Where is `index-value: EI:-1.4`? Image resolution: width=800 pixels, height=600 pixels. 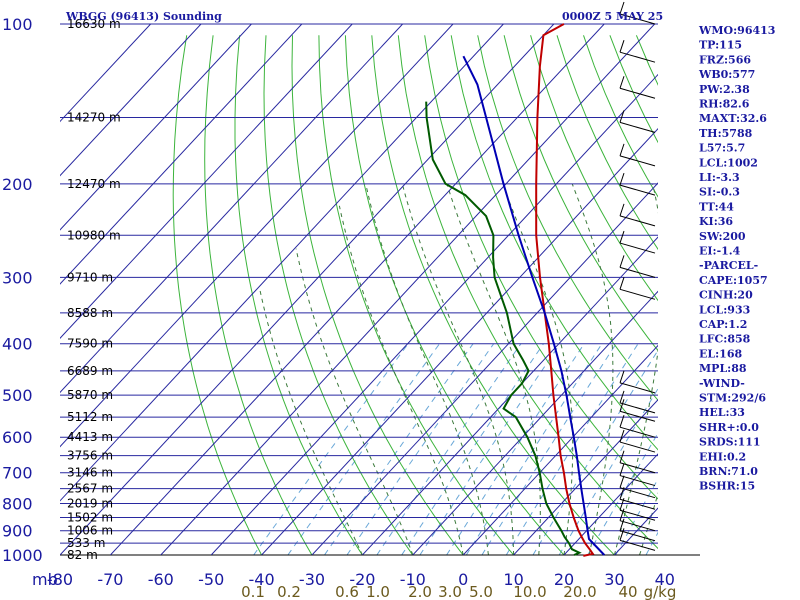 index-value: EI:-1.4 is located at coordinates (720, 251).